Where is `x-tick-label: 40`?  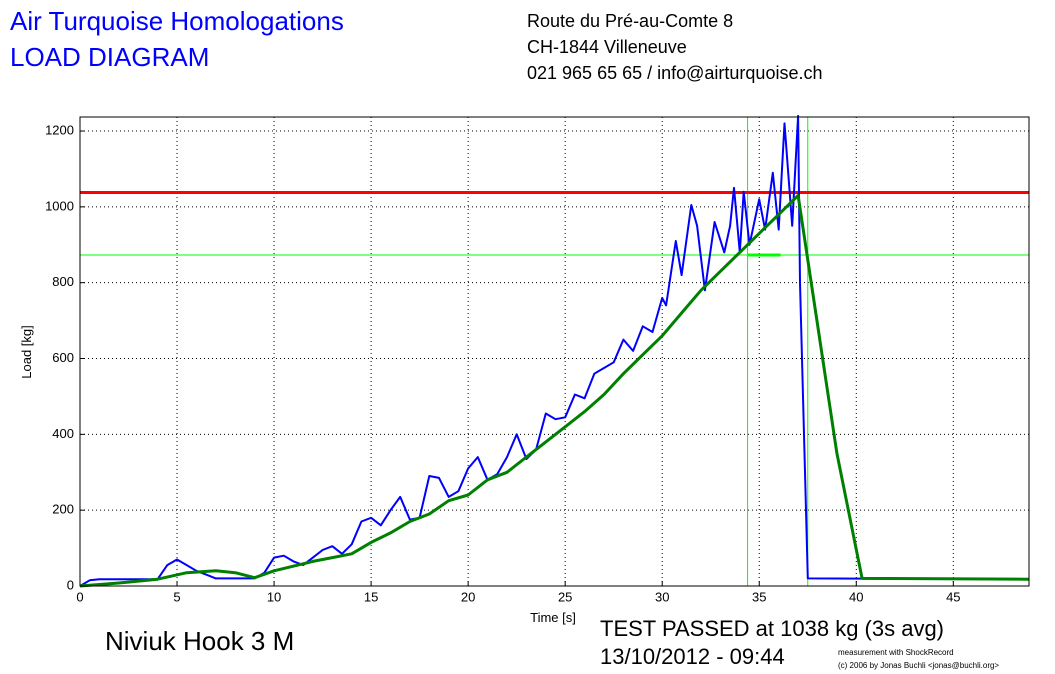
x-tick-label: 40 is located at coordinates (856, 596).